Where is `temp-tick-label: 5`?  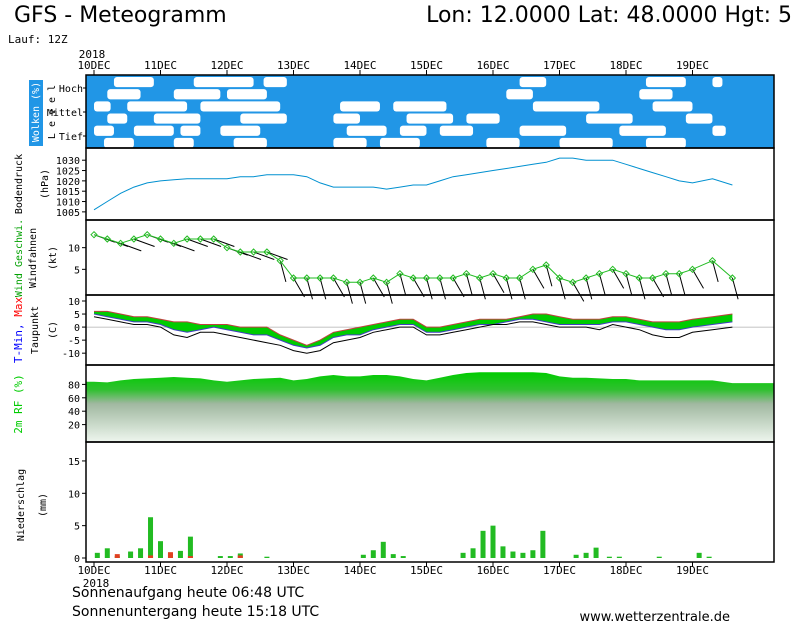 temp-tick-label: 5 is located at coordinates (77, 315).